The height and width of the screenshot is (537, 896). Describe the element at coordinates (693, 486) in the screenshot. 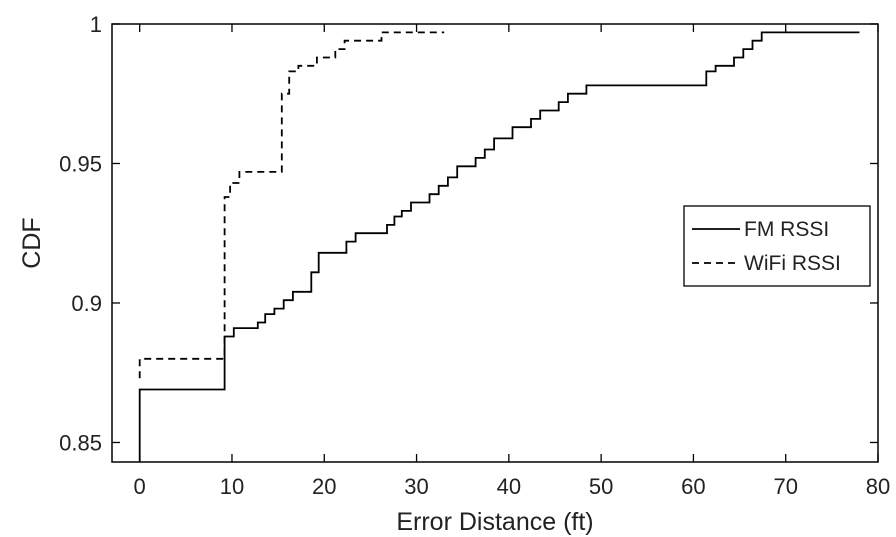

I see `x-tick-label: 60` at that location.